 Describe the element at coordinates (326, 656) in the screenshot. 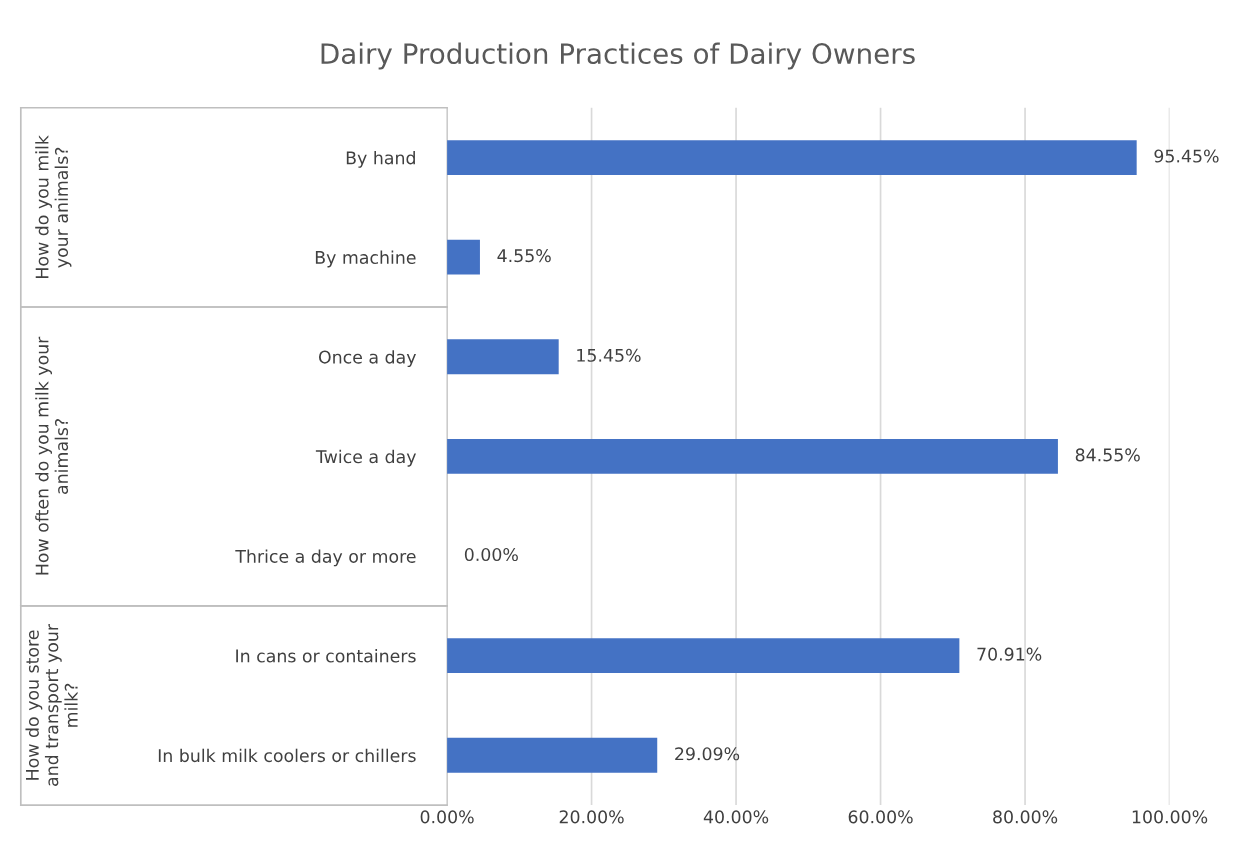

I see `y-tick-label: In cans or containers` at that location.